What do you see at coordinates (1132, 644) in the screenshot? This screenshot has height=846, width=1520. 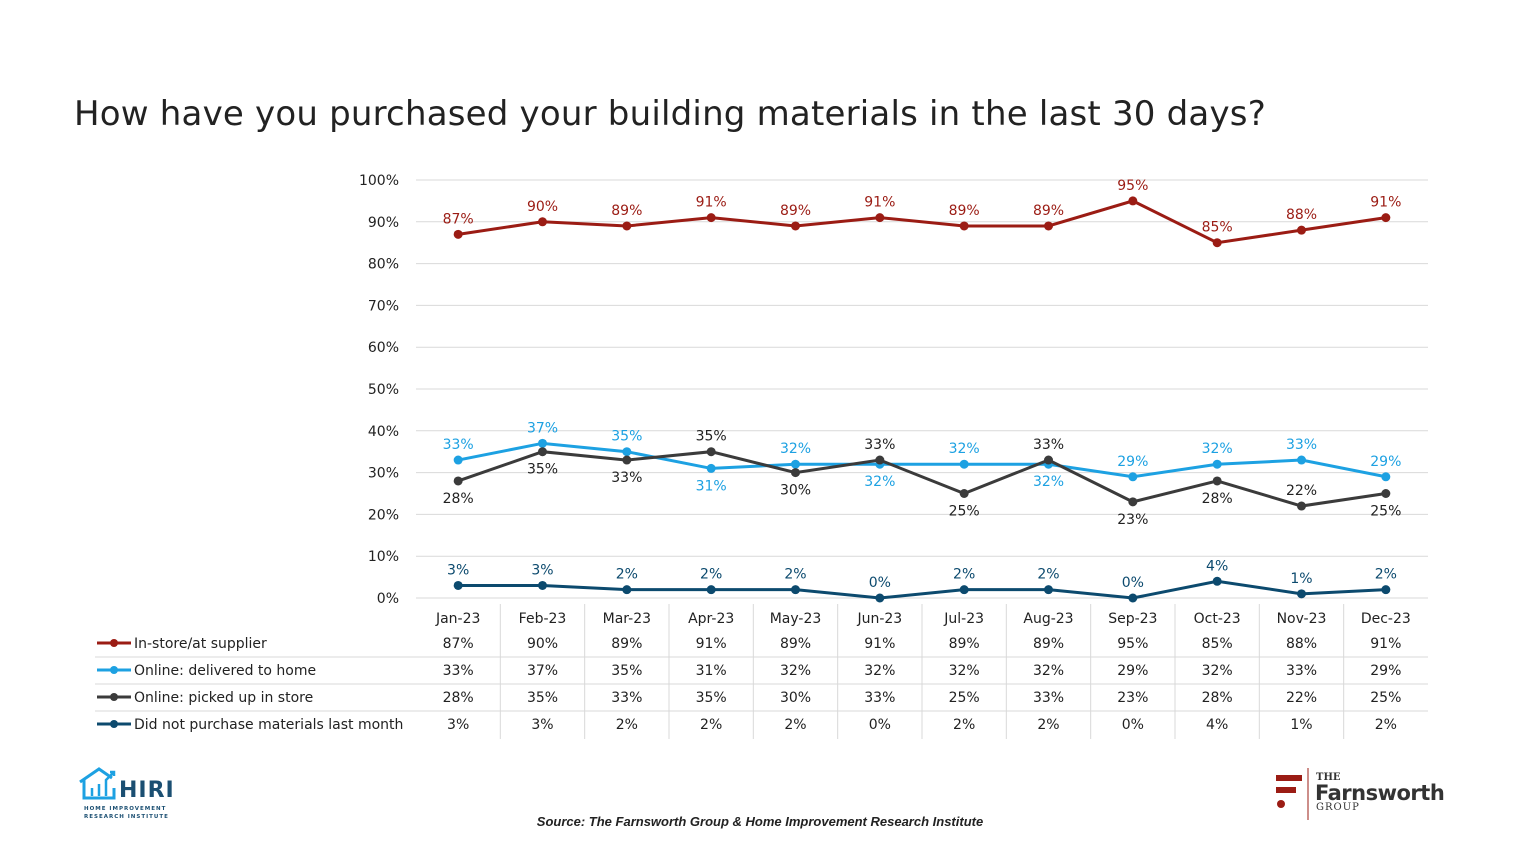 I see `table-cell: 95%` at bounding box center [1132, 644].